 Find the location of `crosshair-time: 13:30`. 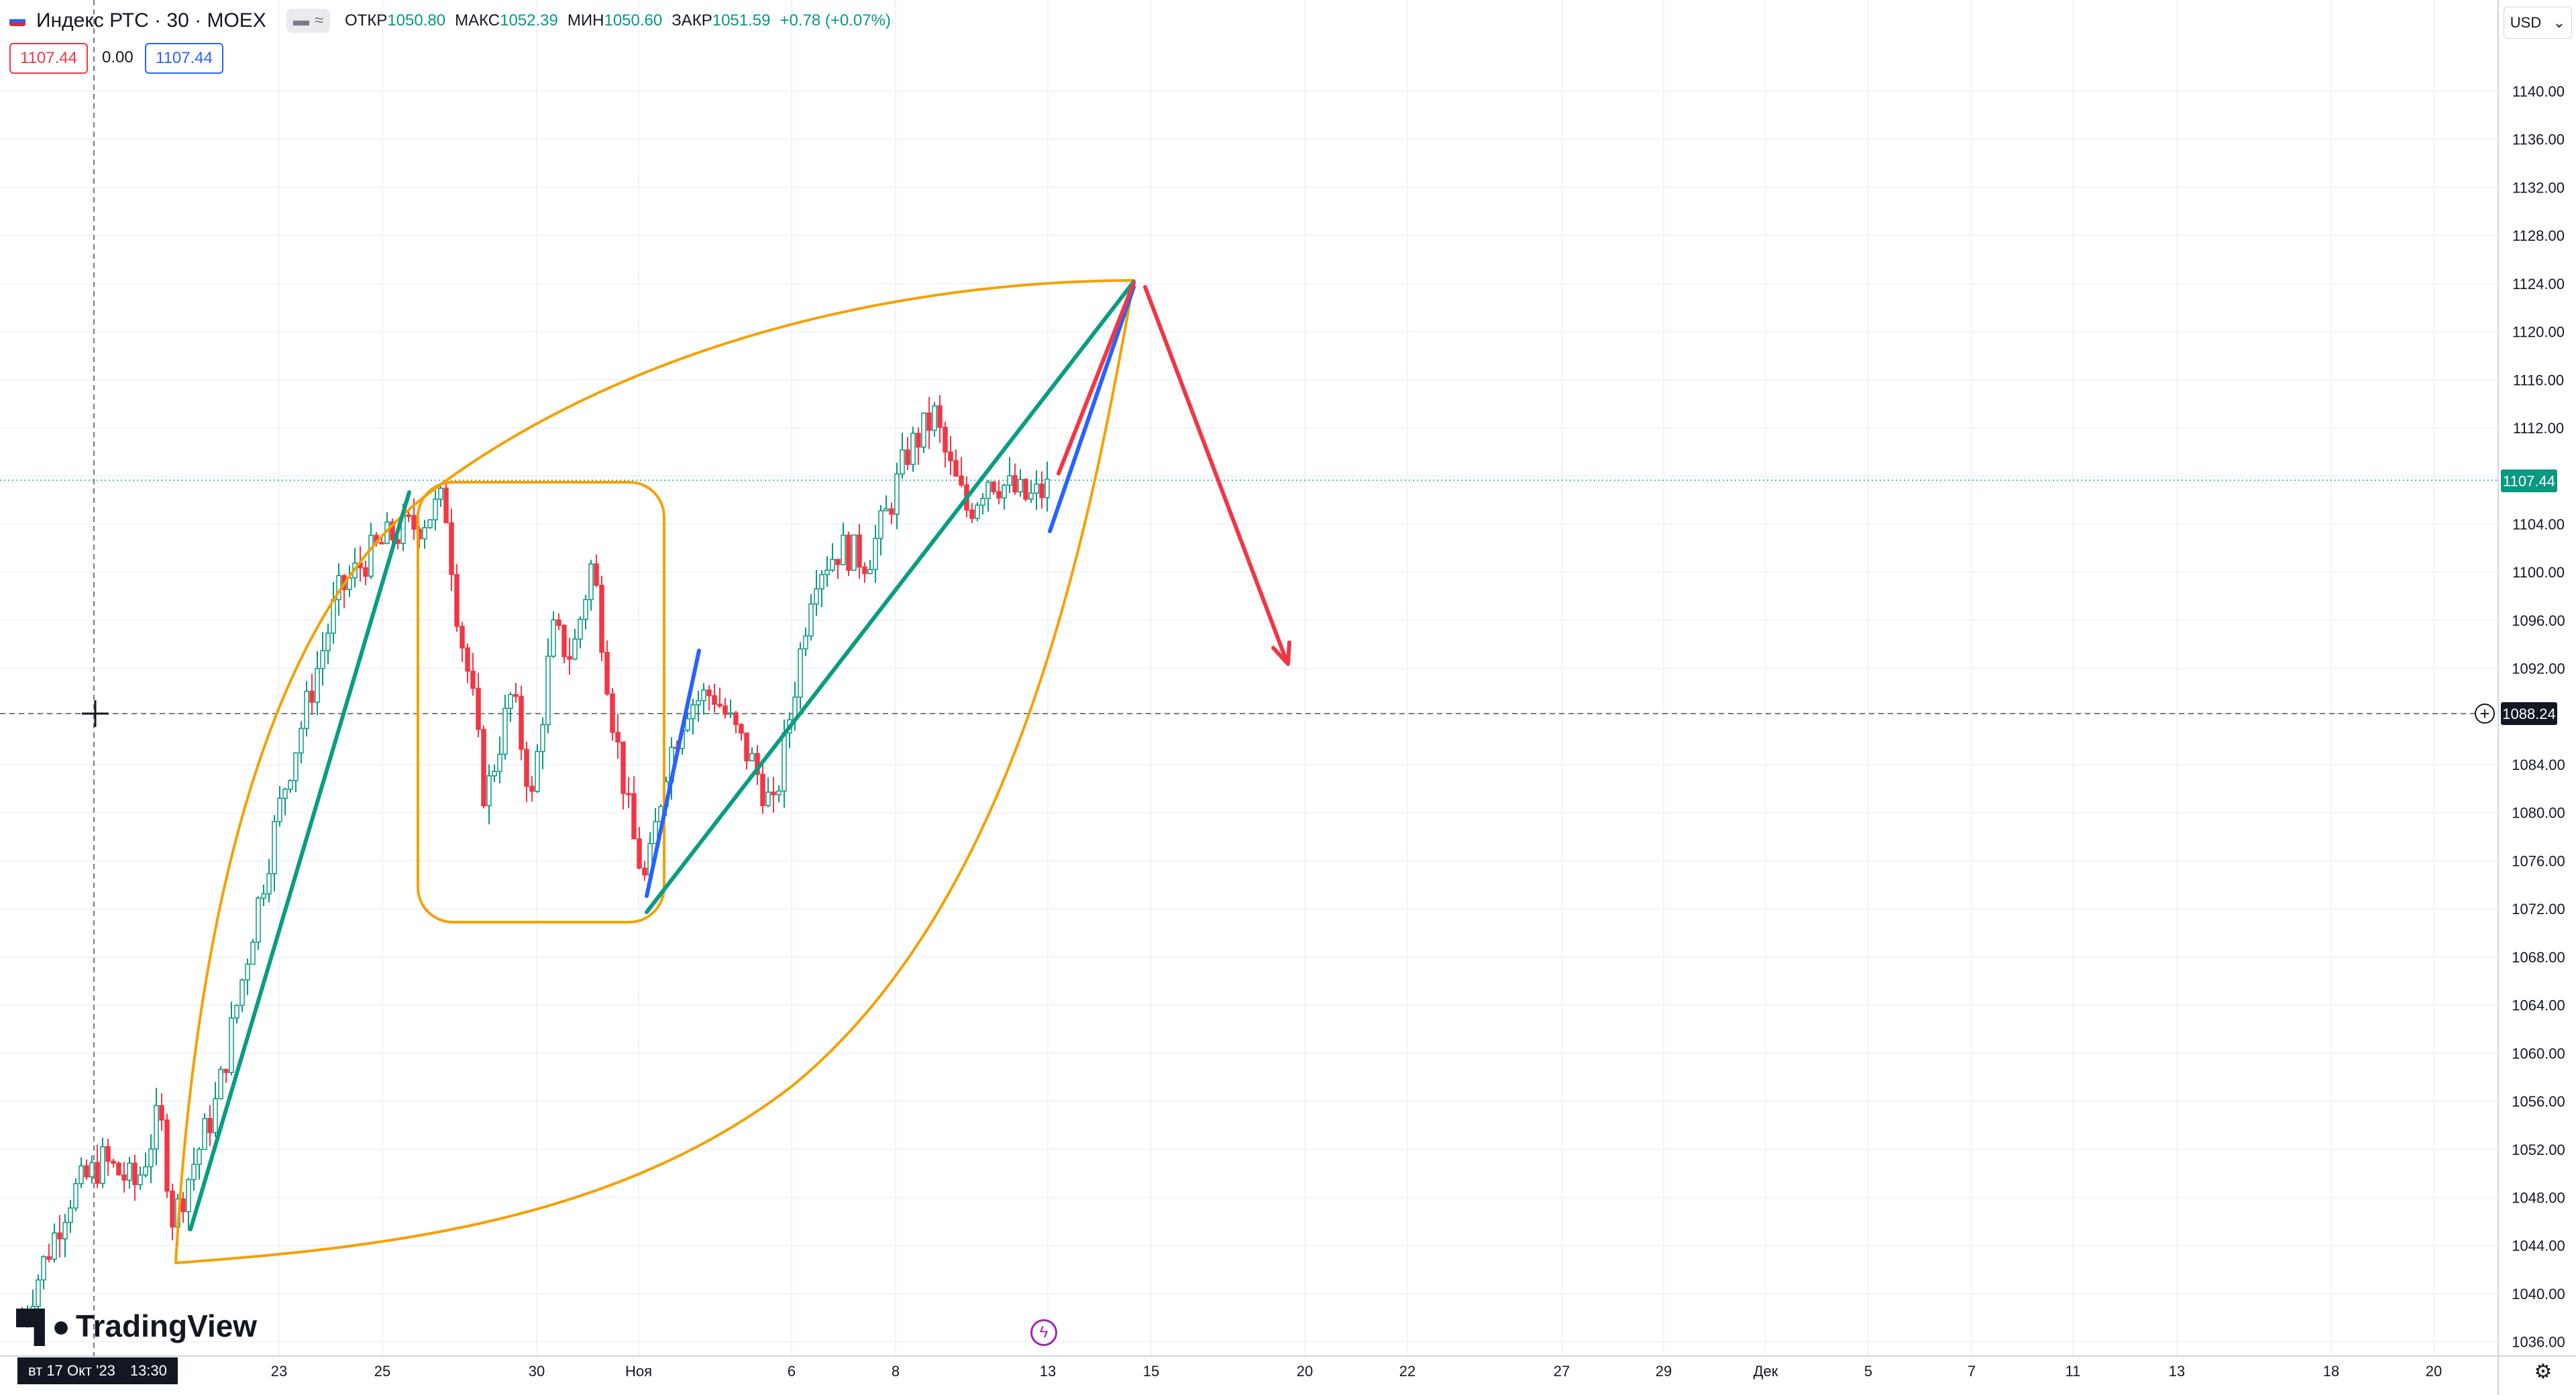

crosshair-time: 13:30 is located at coordinates (148, 1370).